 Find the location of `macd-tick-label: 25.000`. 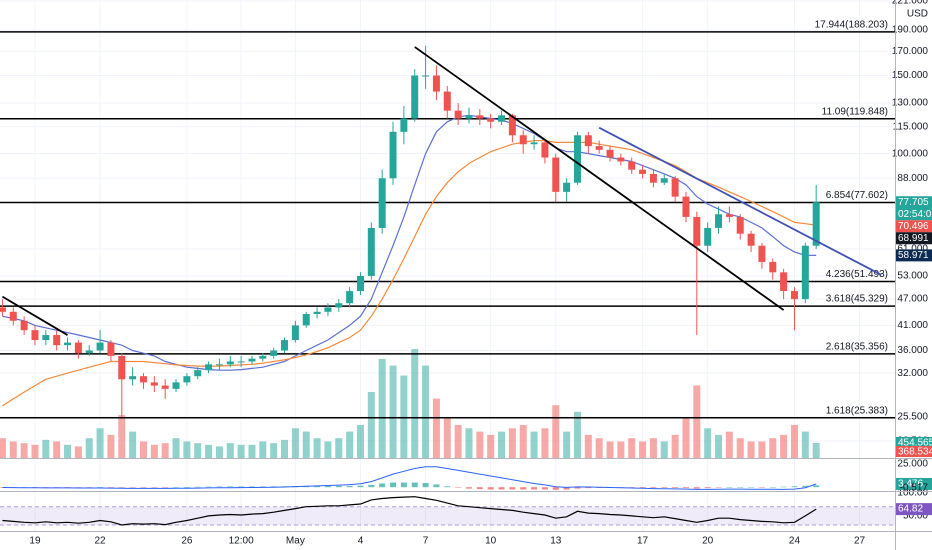

macd-tick-label: 25.000 is located at coordinates (912, 464).